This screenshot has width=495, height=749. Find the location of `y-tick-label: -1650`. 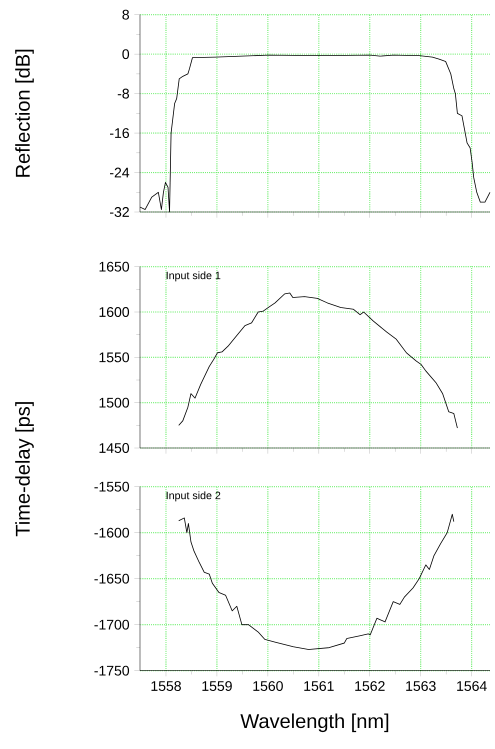

y-tick-label: -1650 is located at coordinates (112, 579).